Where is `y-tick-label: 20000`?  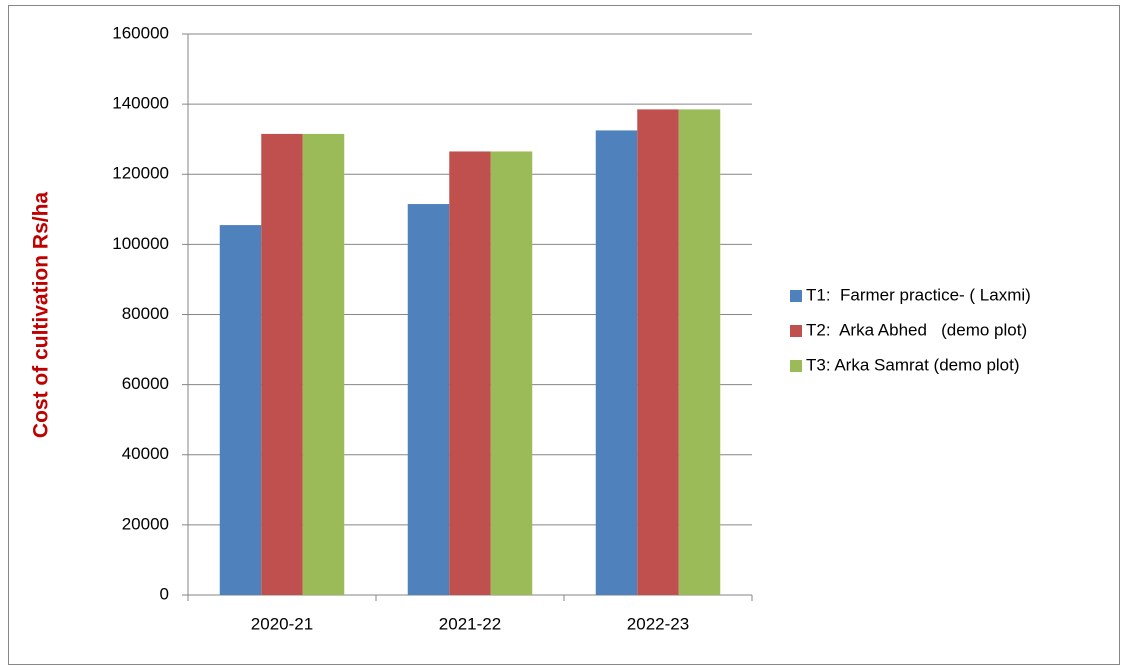
y-tick-label: 20000 is located at coordinates (145, 523).